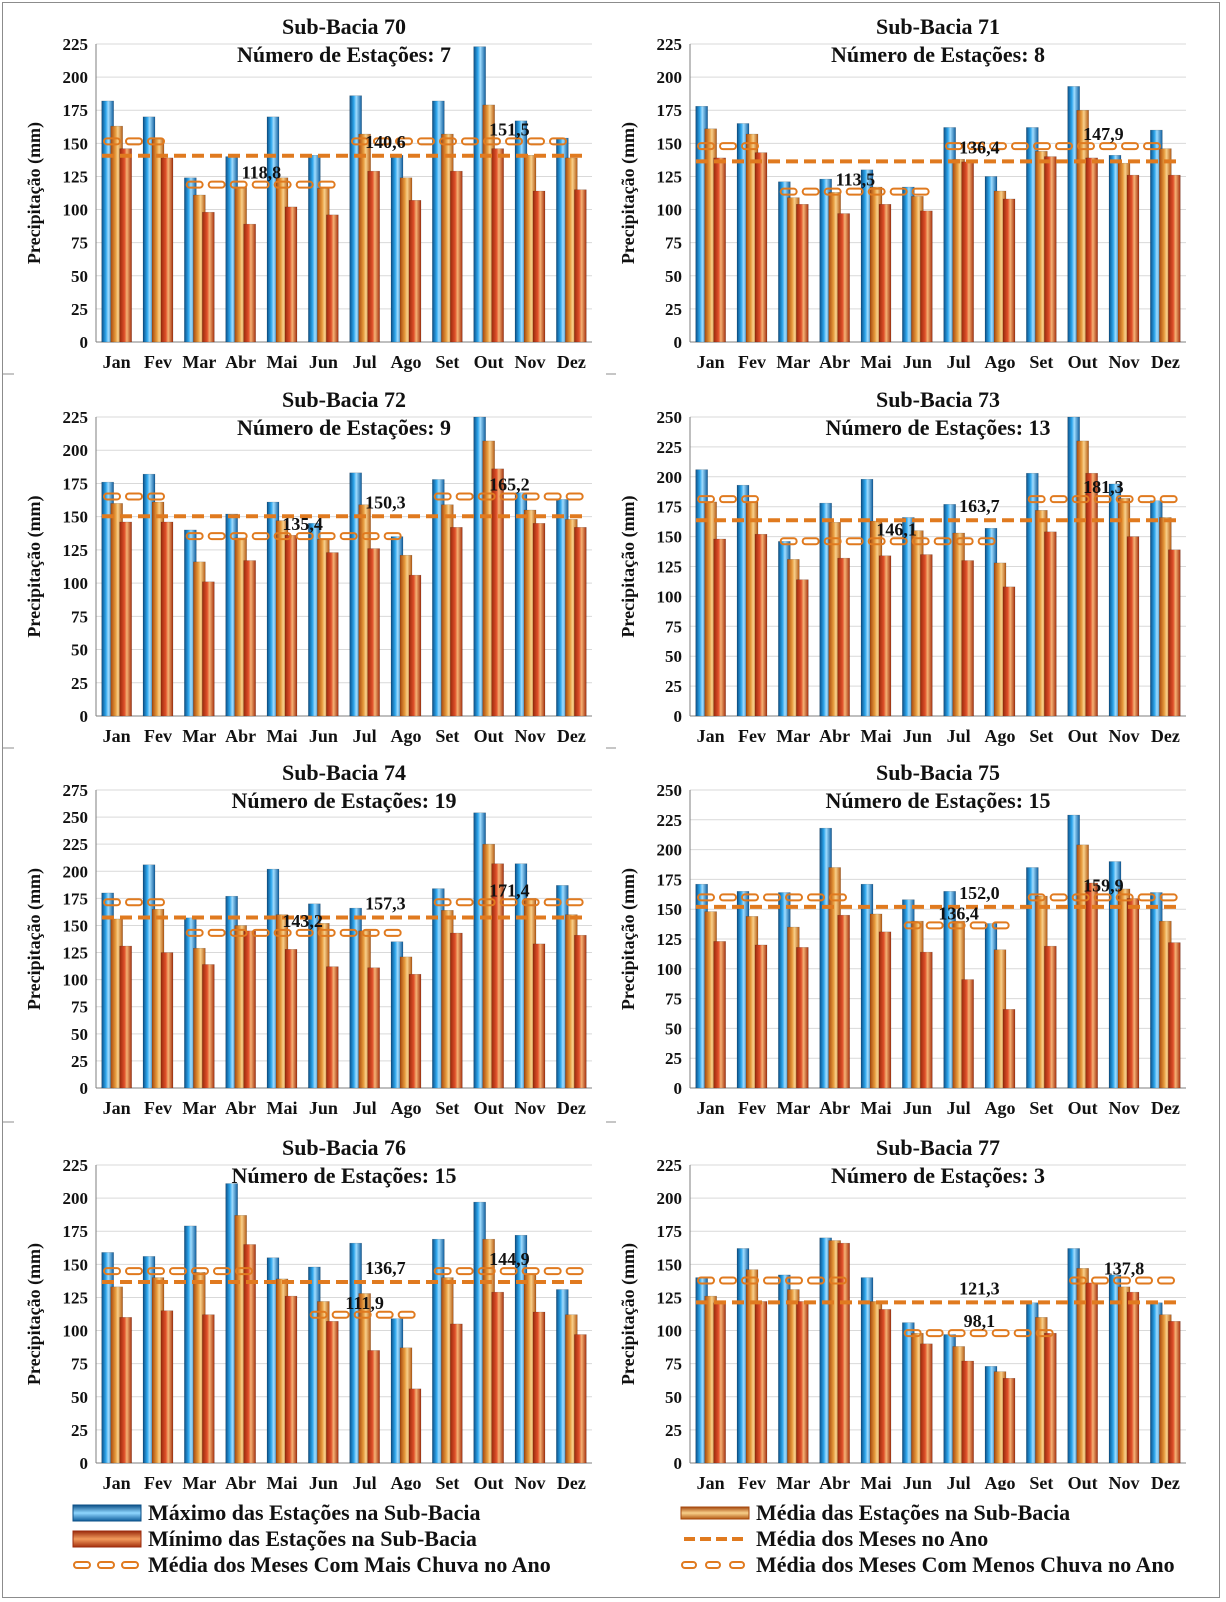 The width and height of the screenshot is (1226, 1602). Describe the element at coordinates (76, 790) in the screenshot. I see `y-tick-label: 275` at that location.